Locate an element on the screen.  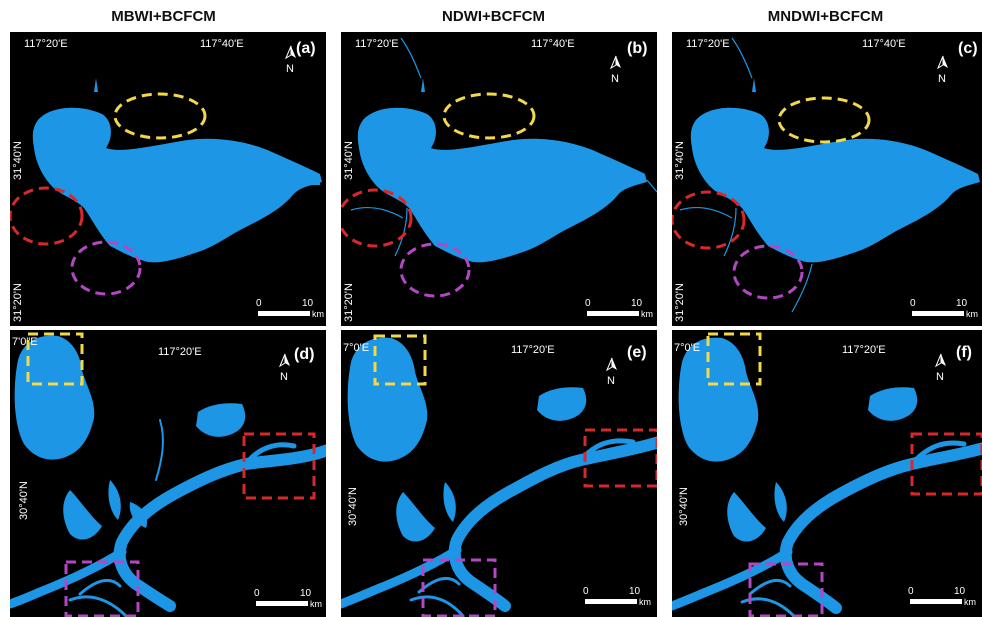
panel-label: (b) is located at coordinates (637, 48).